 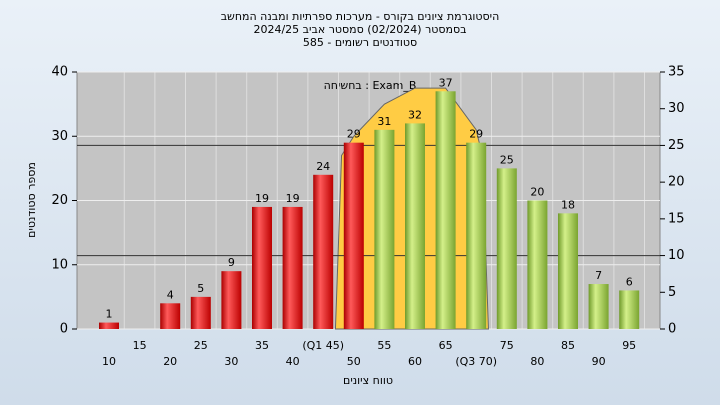 What do you see at coordinates (359, 29) in the screenshot?
I see `title-line: בסמסטר (02/2024) סמסטר אביב 2024/25` at bounding box center [359, 29].